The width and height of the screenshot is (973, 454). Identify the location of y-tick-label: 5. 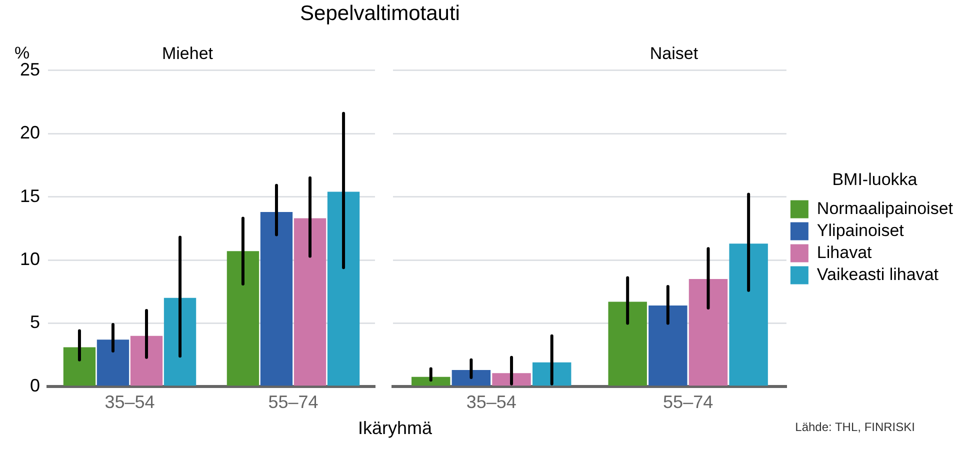
(35, 322).